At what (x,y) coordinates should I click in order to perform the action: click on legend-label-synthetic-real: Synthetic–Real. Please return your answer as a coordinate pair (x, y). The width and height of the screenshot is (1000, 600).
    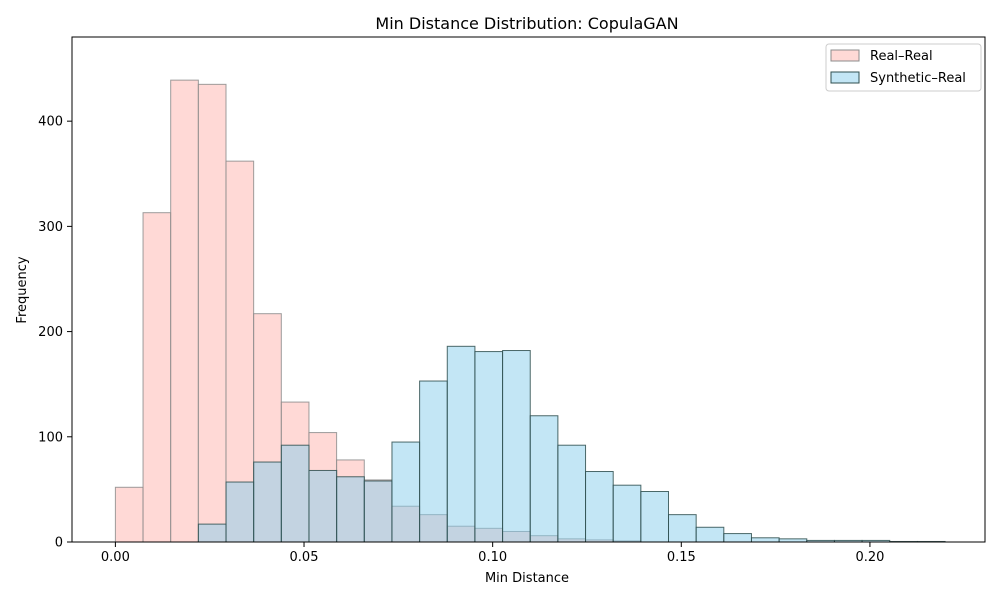
    Looking at the image, I should click on (918, 78).